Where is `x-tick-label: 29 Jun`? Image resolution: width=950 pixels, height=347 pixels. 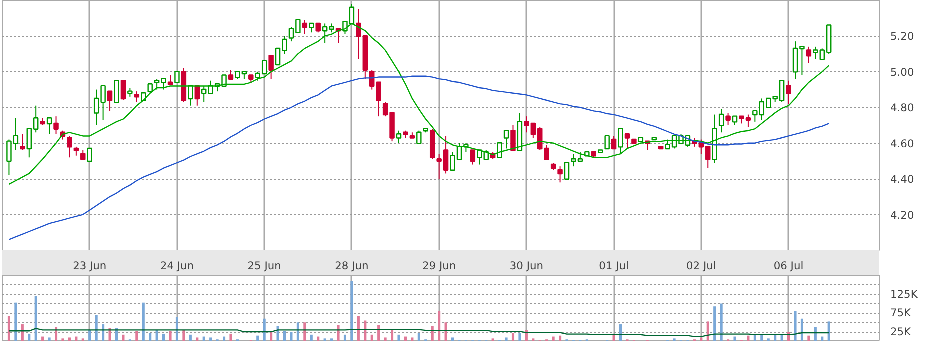 x-tick-label: 29 Jun is located at coordinates (439, 266).